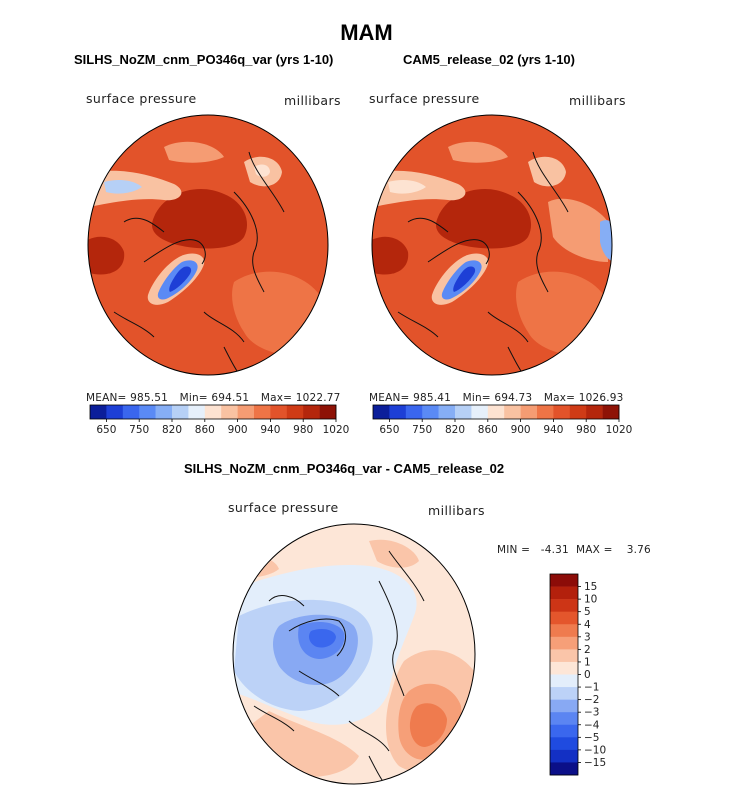 The width and height of the screenshot is (733, 788). Describe the element at coordinates (230, 398) in the screenshot. I see `panel-1-min: 694.51` at that location.